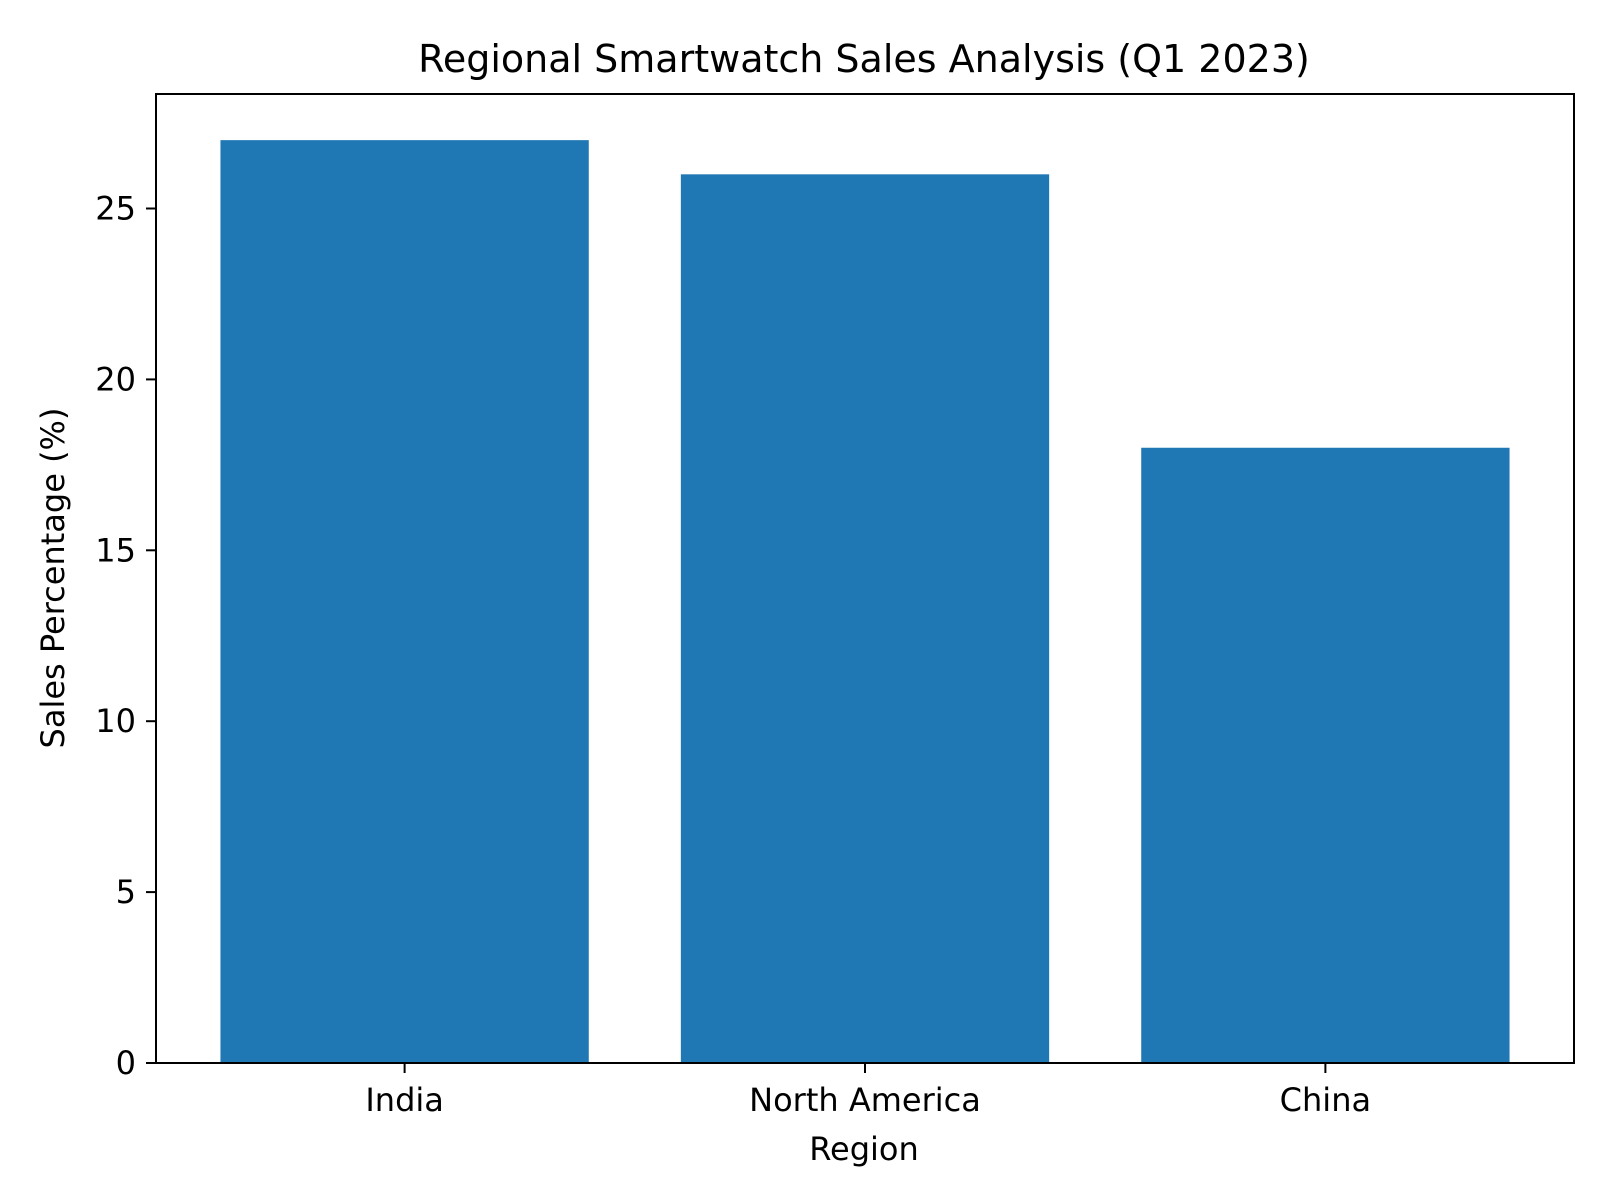  I want to click on y-tick-label: 20, so click(115, 379).